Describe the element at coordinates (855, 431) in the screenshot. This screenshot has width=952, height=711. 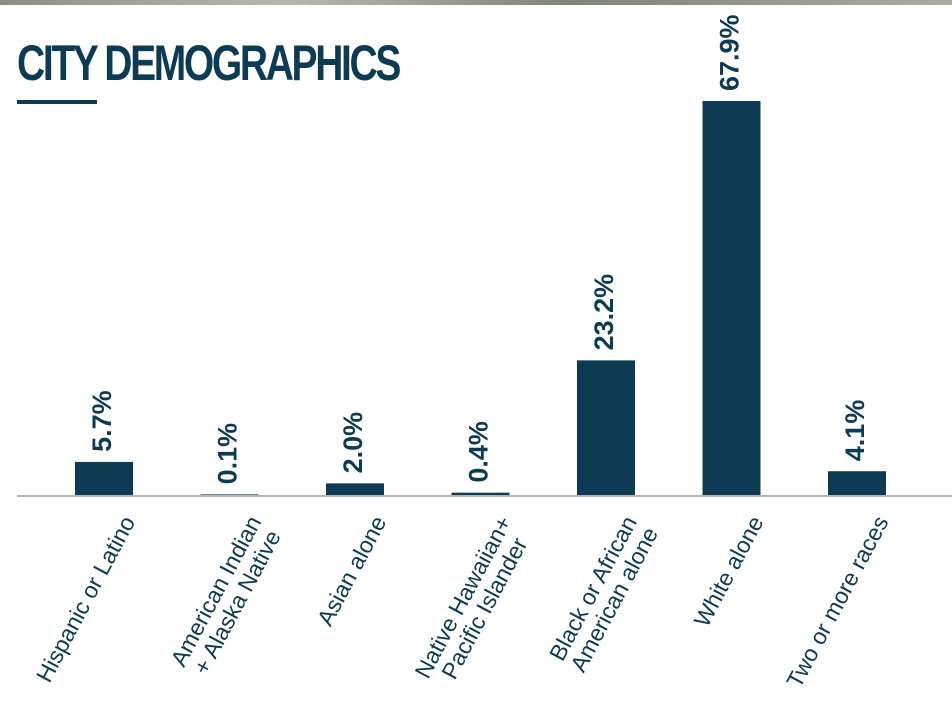
I see `value-label: 4.1%` at that location.